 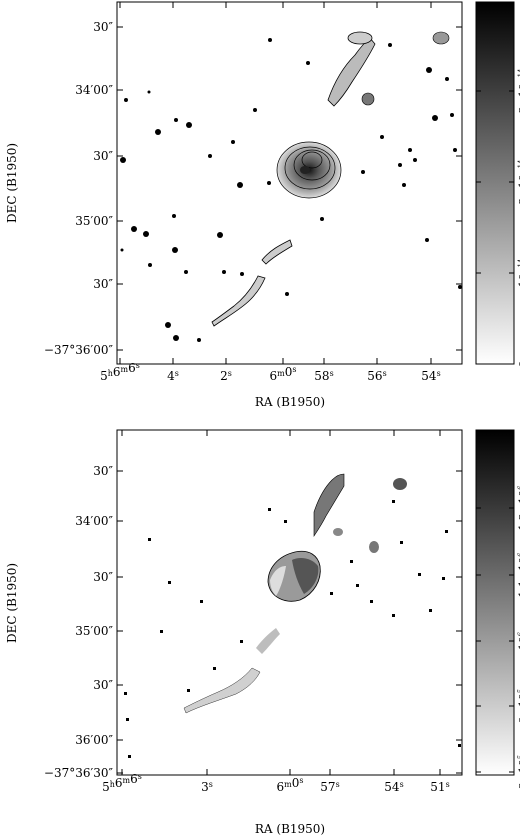 What do you see at coordinates (79, 350) in the screenshot?
I see `y-tick-label: −37°36′00″` at bounding box center [79, 350].